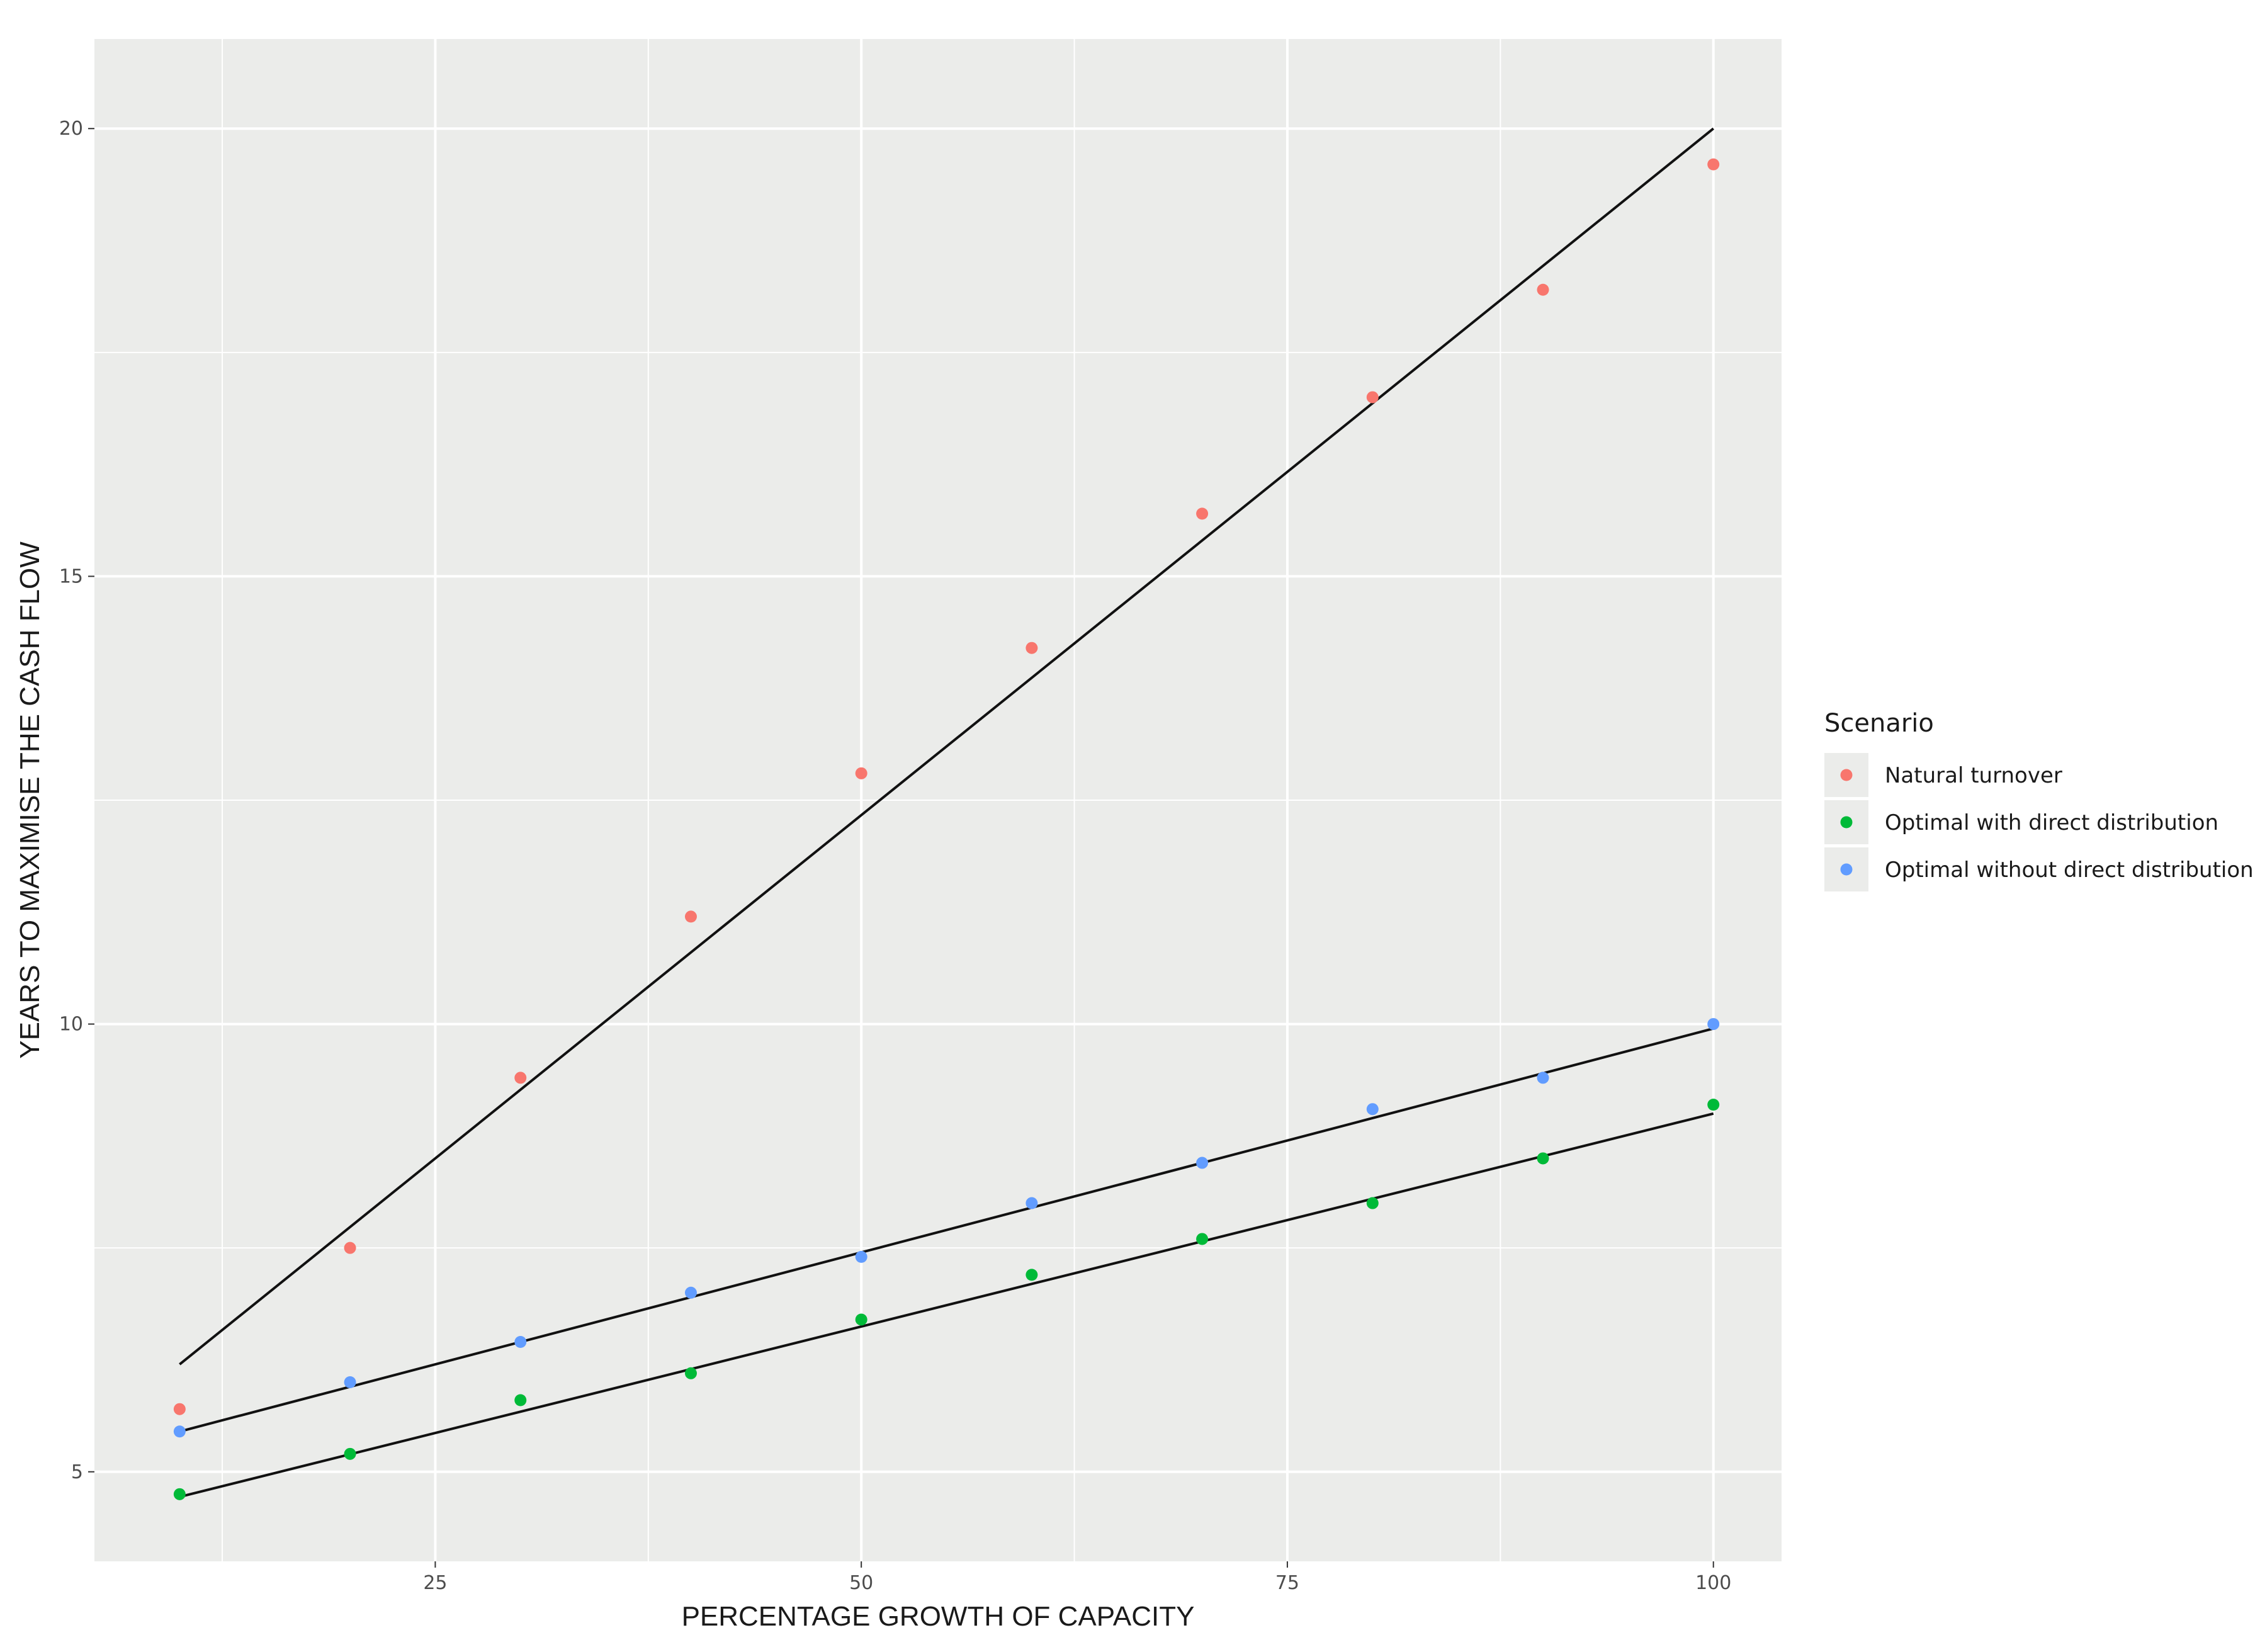 The width and height of the screenshot is (2260, 1652). Describe the element at coordinates (939, 1616) in the screenshot. I see `x-axis-title: PERCENTAGE GROWTH OF CAPACITY` at that location.